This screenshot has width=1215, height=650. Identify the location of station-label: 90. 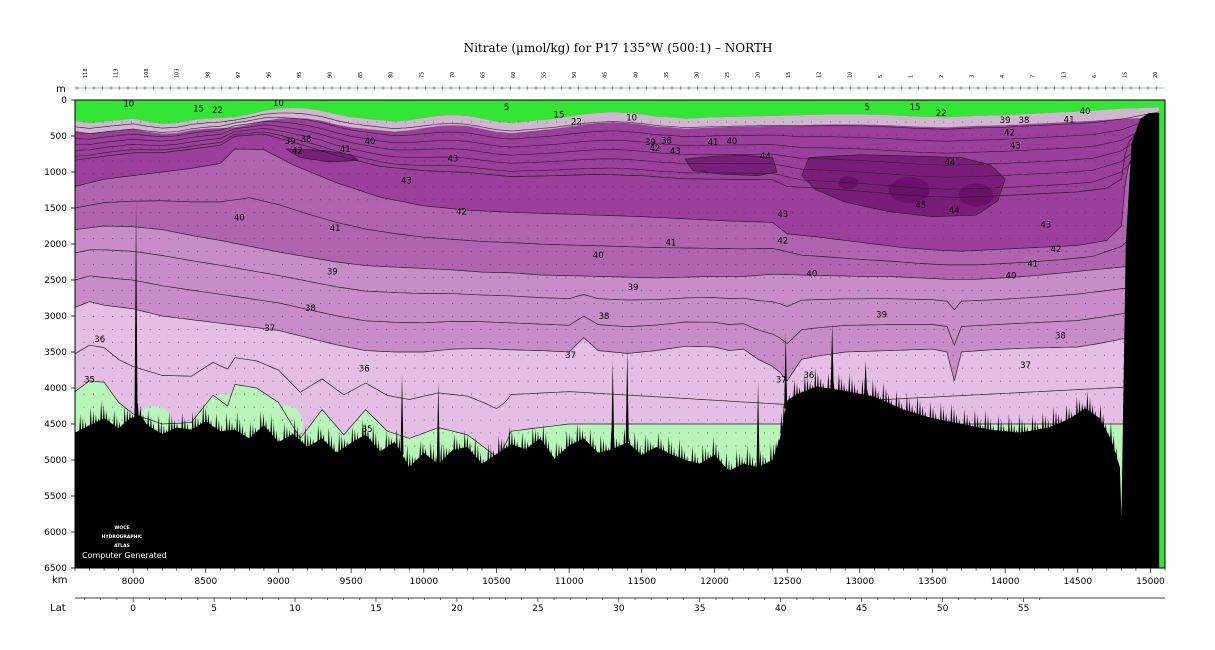
(331, 75).